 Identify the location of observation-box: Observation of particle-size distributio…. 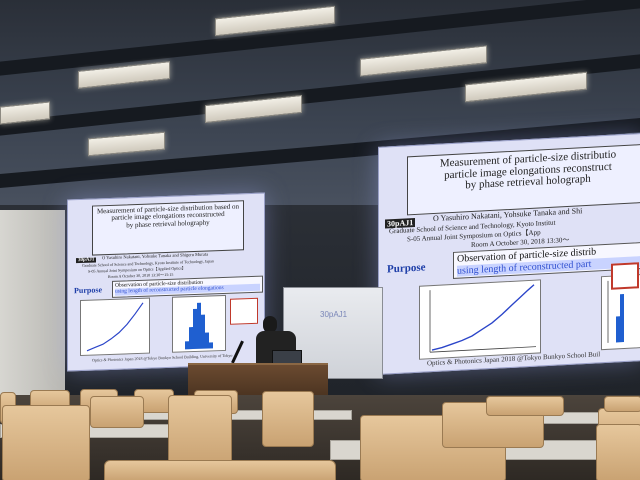
(187, 286).